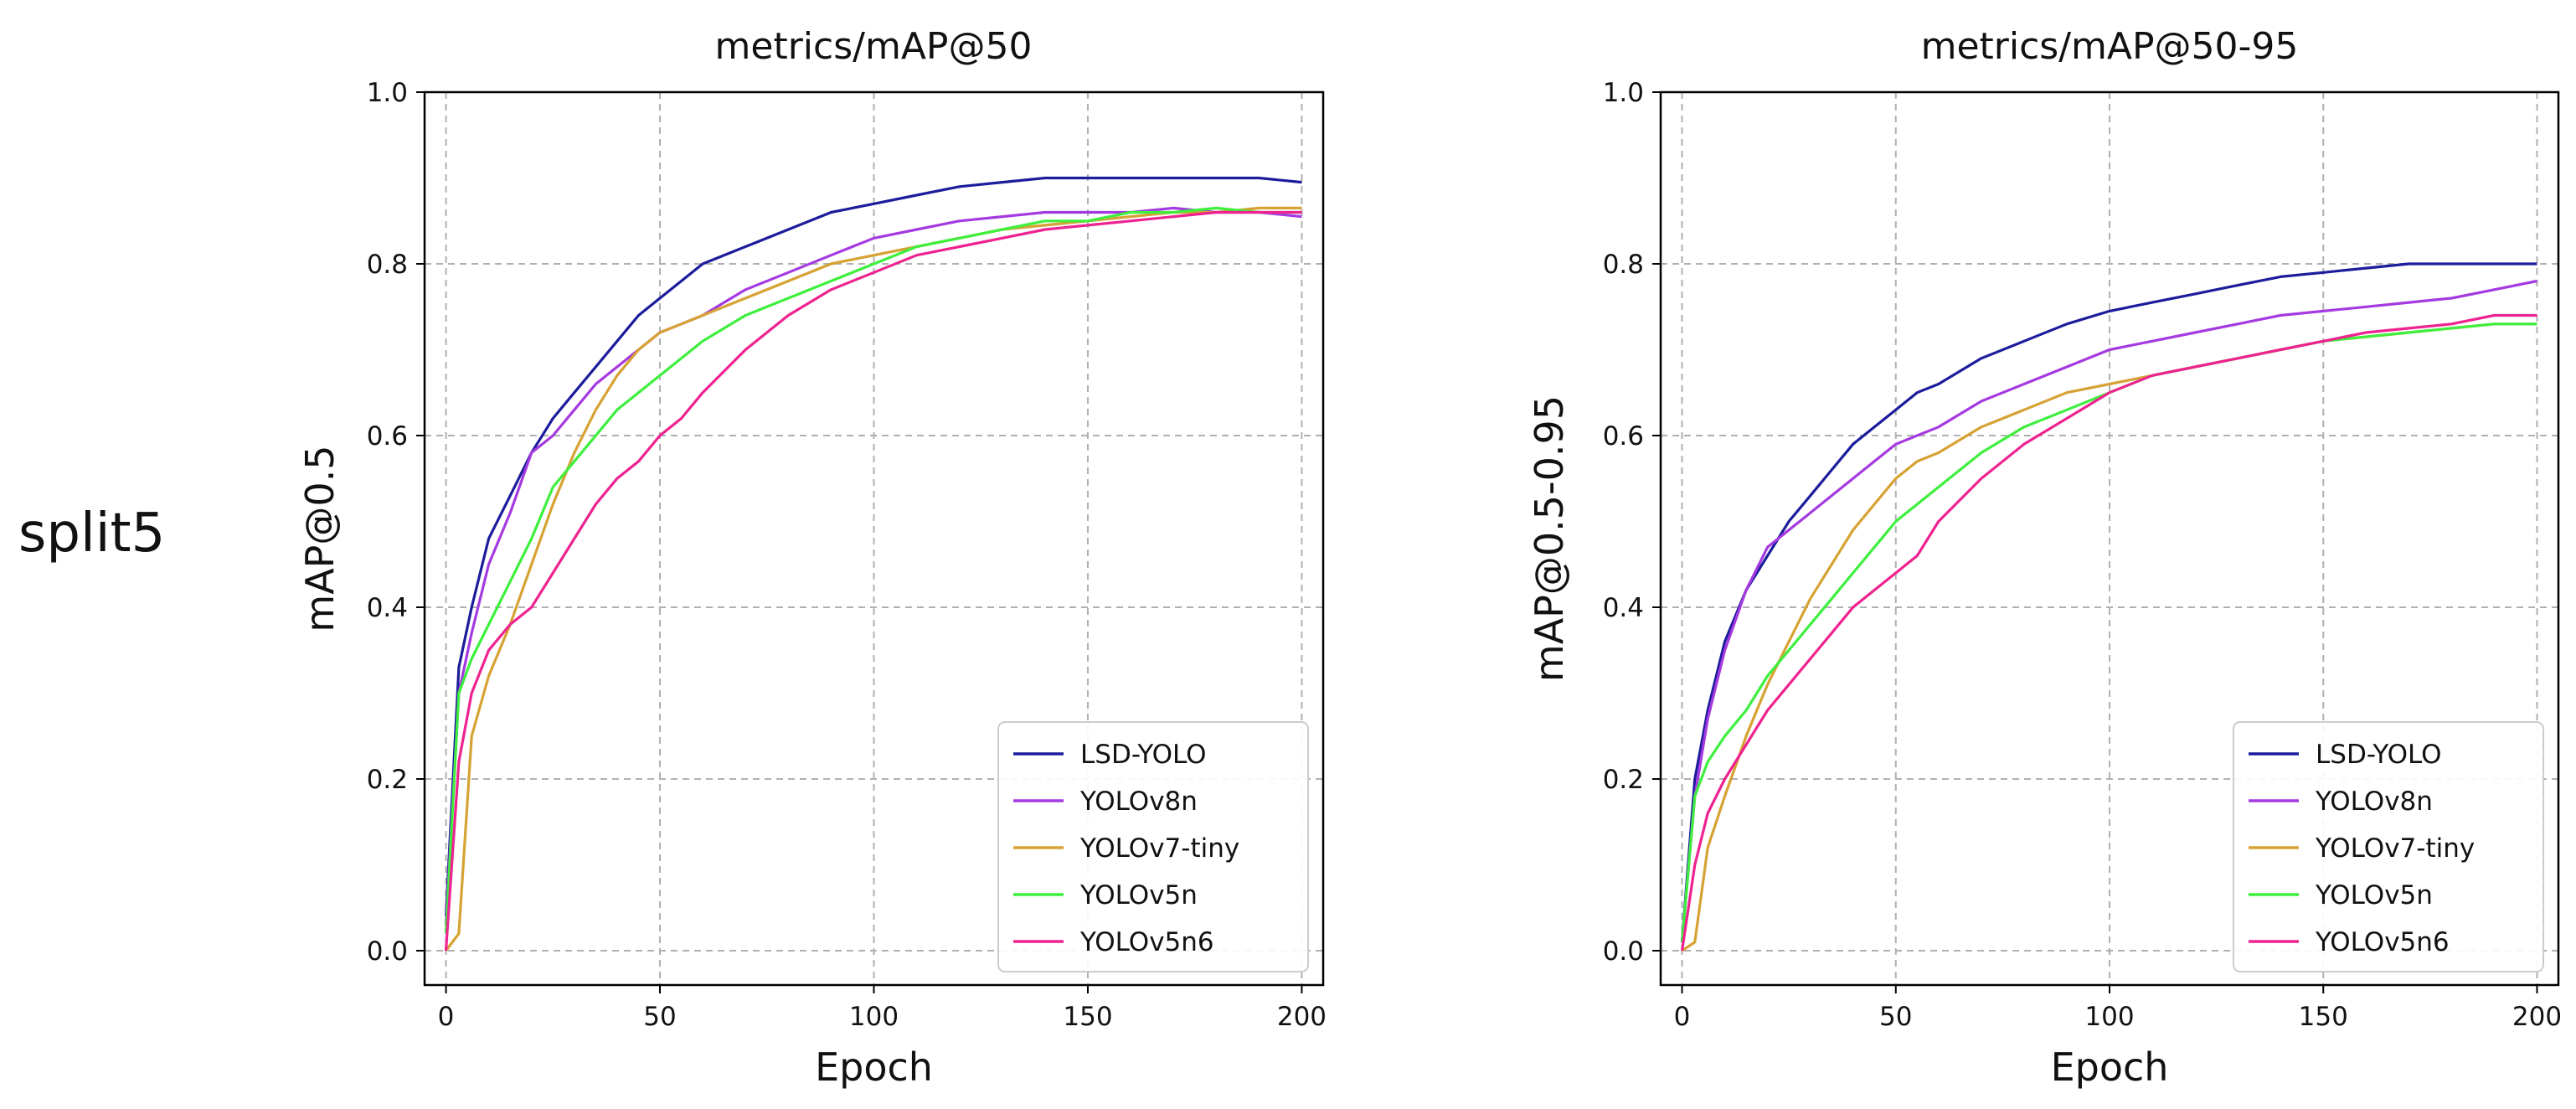  I want to click on y-axis-label: mAP@0.5, so click(320, 539).